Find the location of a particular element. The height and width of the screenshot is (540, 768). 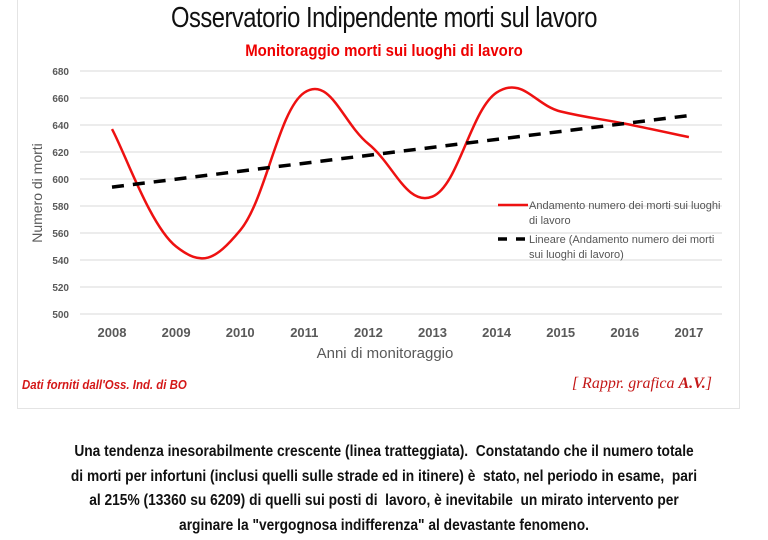

x-tick-label: 2016 is located at coordinates (624, 332).